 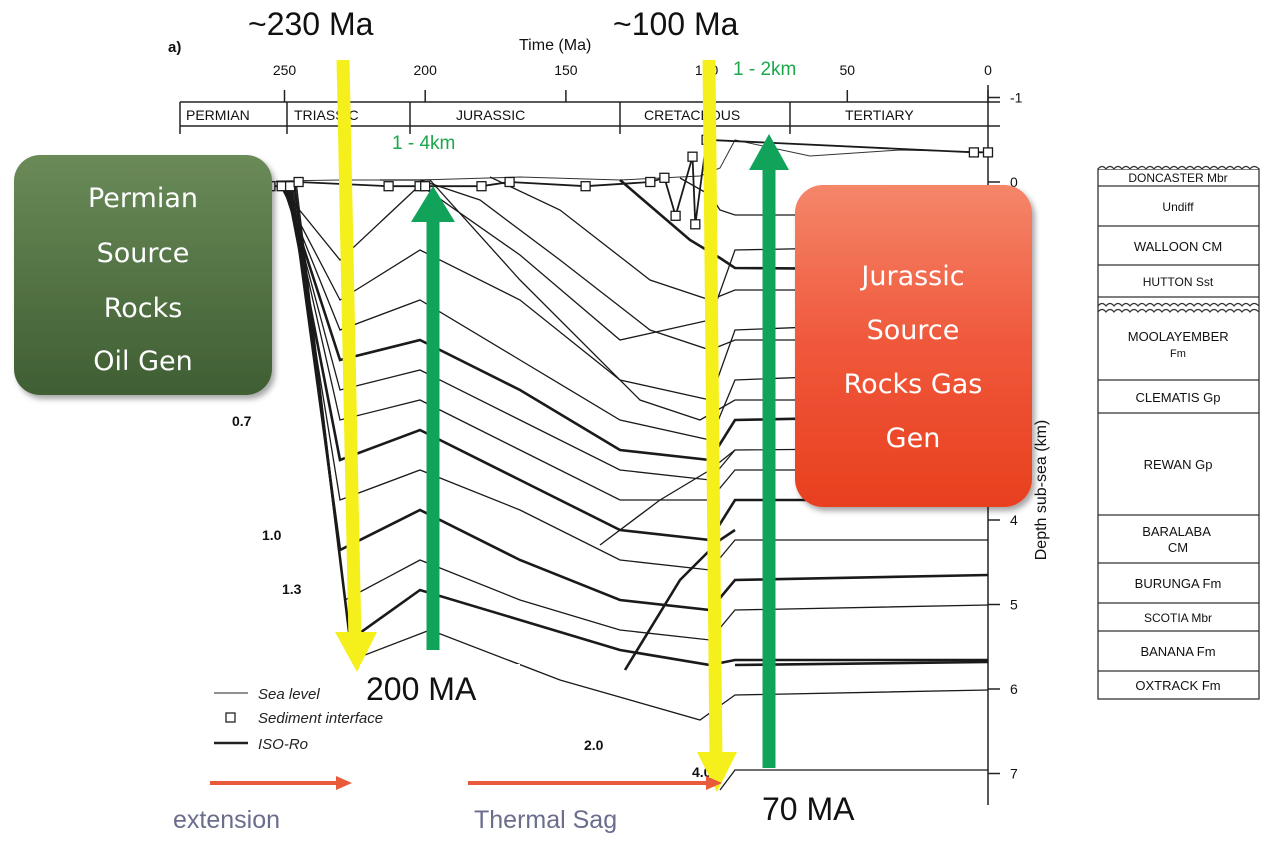 I want to click on thermal-sag-arrowhead, so click(x=714, y=783).